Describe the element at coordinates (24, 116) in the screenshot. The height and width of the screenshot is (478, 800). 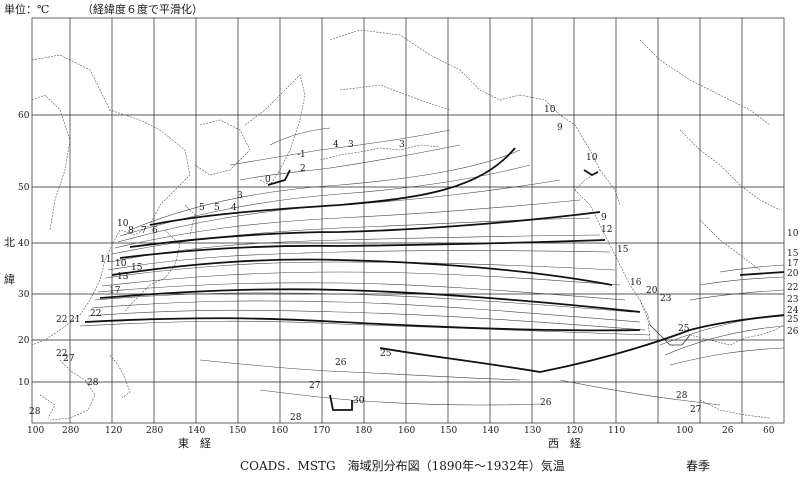
I see `lat-tick: 60` at that location.